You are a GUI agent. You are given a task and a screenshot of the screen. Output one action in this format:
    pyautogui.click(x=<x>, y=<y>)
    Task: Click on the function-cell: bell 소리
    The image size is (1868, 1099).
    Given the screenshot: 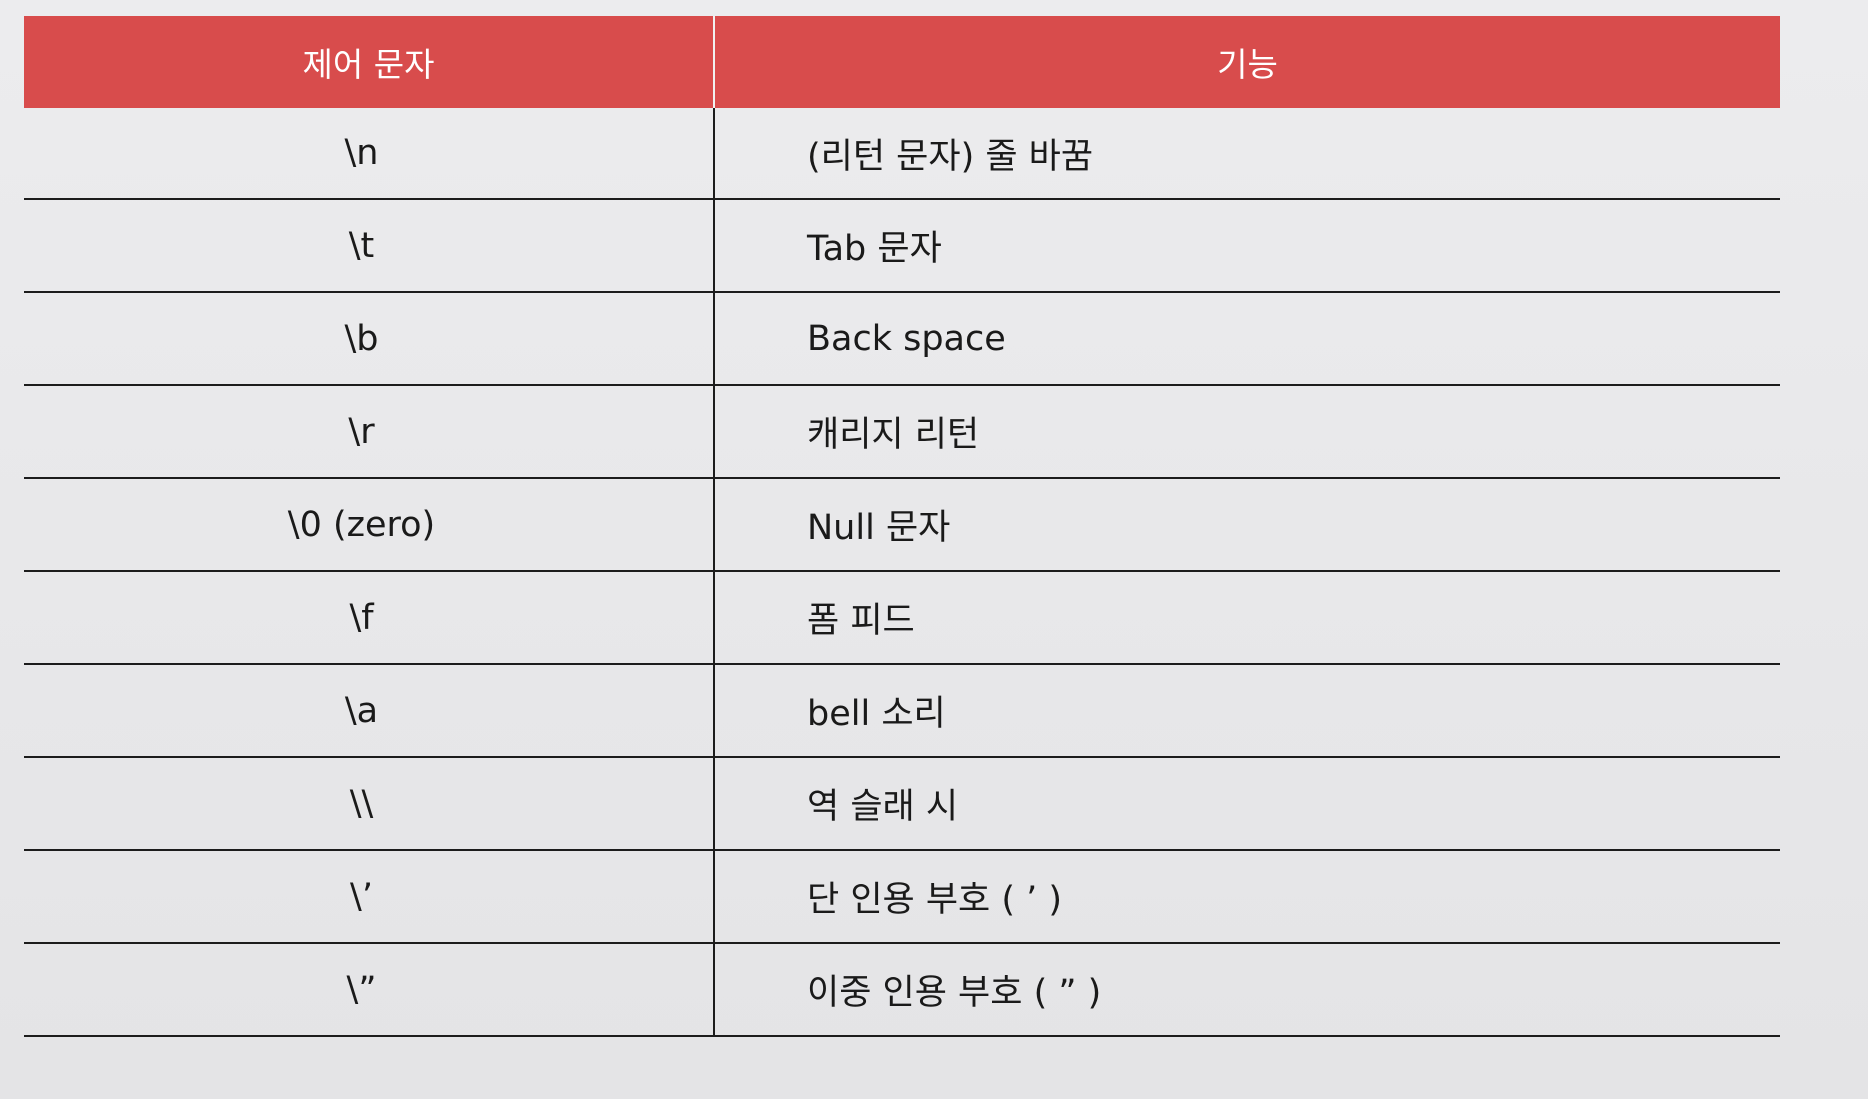 What is the action you would take?
    pyautogui.click(x=1247, y=711)
    